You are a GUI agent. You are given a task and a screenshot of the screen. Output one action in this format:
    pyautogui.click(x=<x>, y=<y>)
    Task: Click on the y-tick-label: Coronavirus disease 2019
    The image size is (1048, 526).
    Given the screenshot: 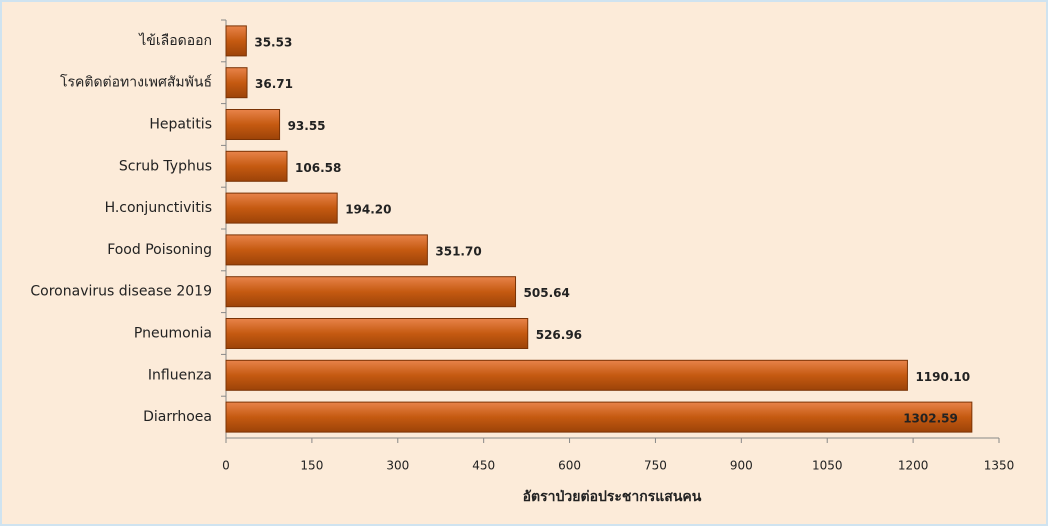 What is the action you would take?
    pyautogui.click(x=121, y=292)
    